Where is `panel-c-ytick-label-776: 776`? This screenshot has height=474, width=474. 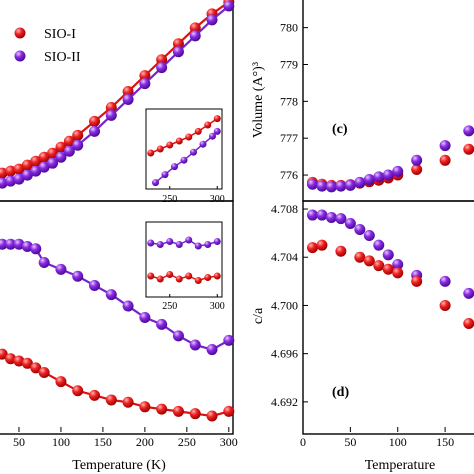
panel-c-ytick-label-776: 776 is located at coordinates (289, 175).